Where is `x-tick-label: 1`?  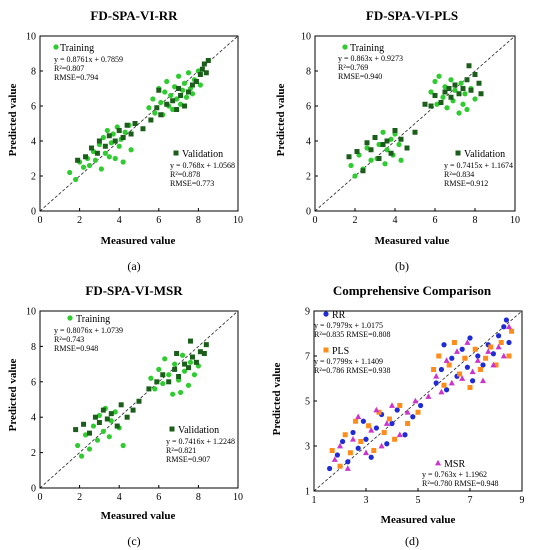 x-tick-label: 1 is located at coordinates (314, 500).